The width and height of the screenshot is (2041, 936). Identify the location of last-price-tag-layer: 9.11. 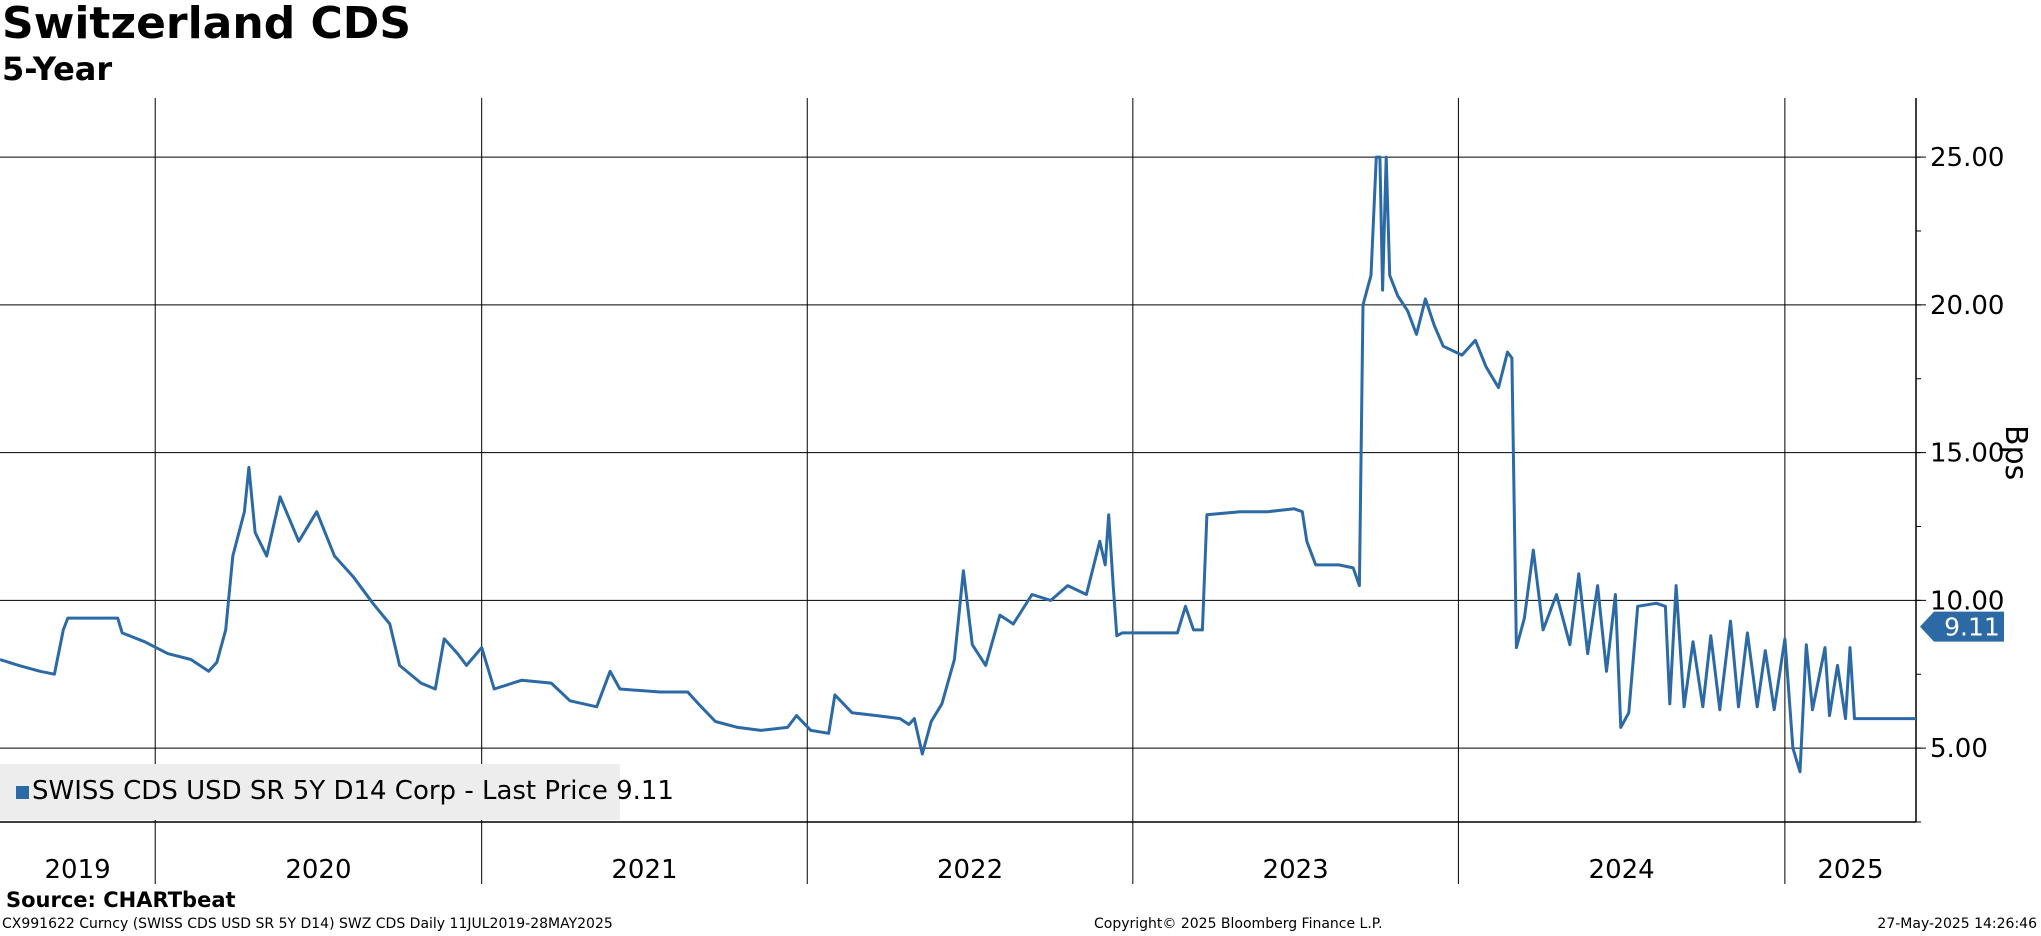
(1962, 626).